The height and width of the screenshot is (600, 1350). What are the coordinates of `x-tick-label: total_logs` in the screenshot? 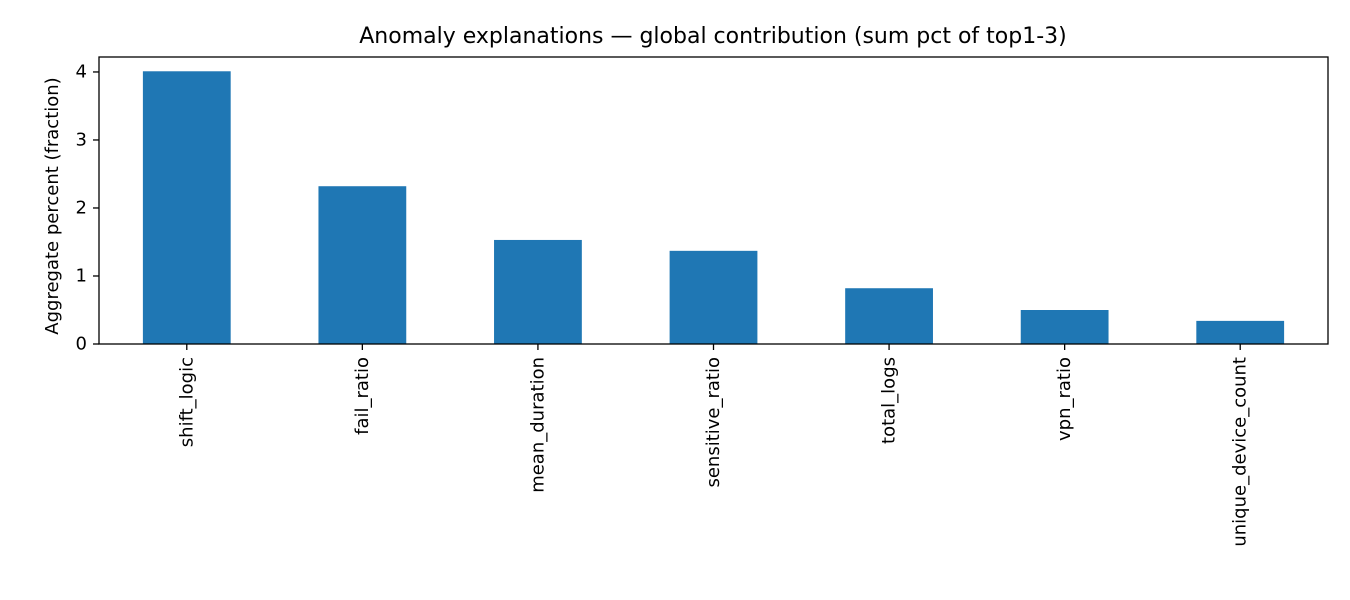 It's located at (889, 400).